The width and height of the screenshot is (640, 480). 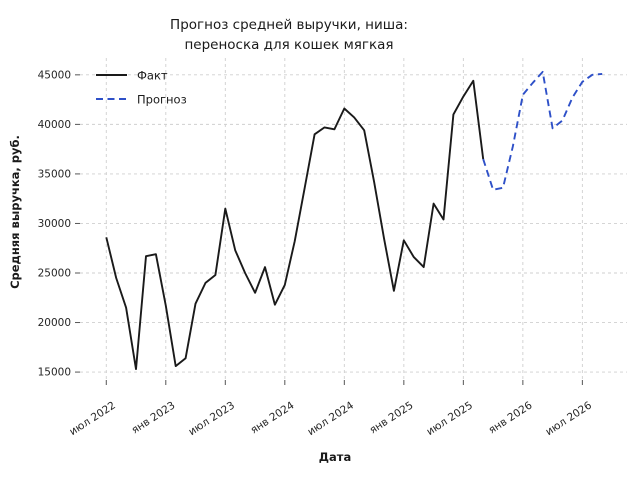 I want to click on x-tick-label: июл 2025, so click(x=449, y=418).